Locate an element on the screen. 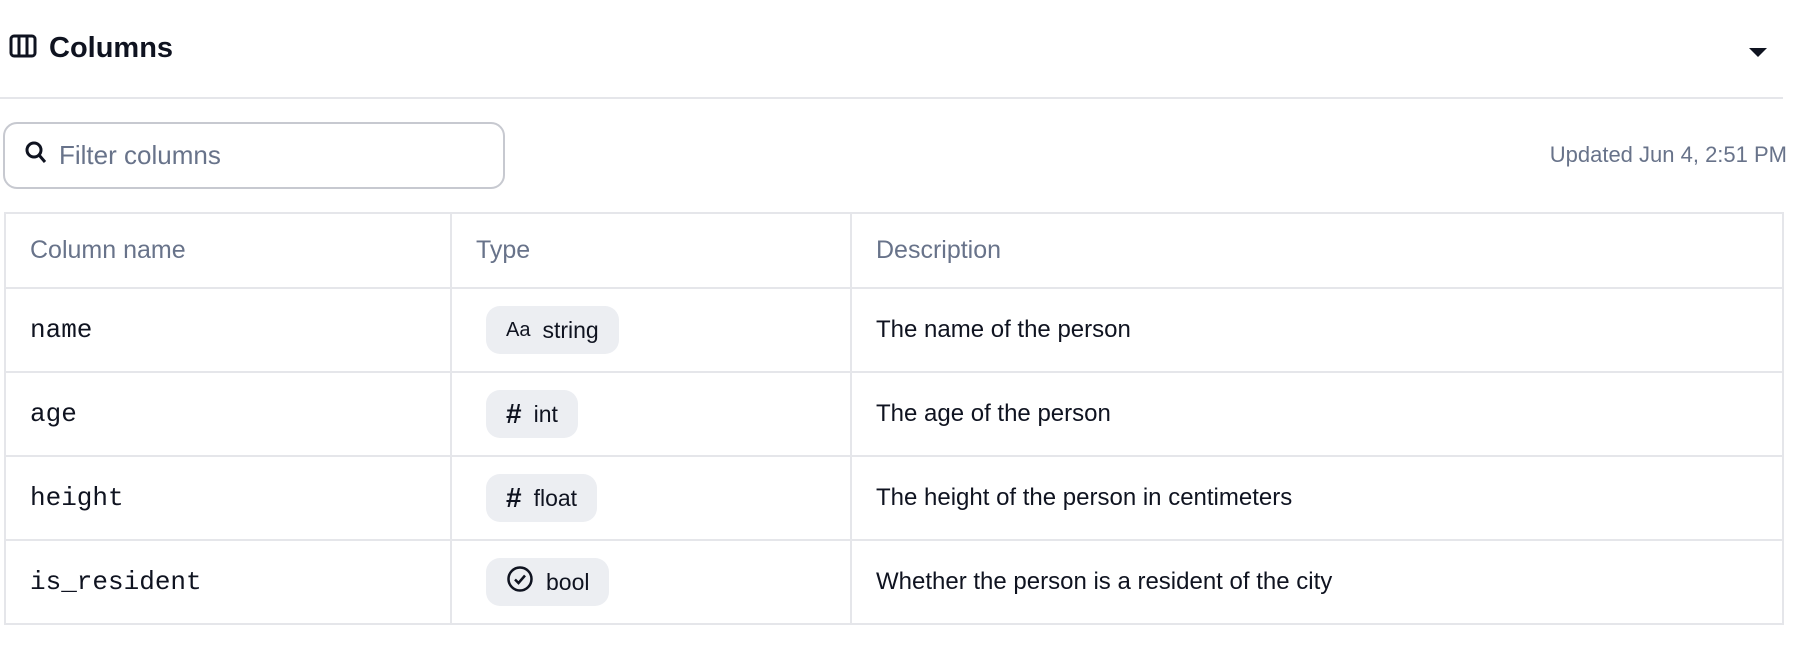 Image resolution: width=1793 pixels, height=652 pixels. header-column-name: Column name is located at coordinates (228, 250).